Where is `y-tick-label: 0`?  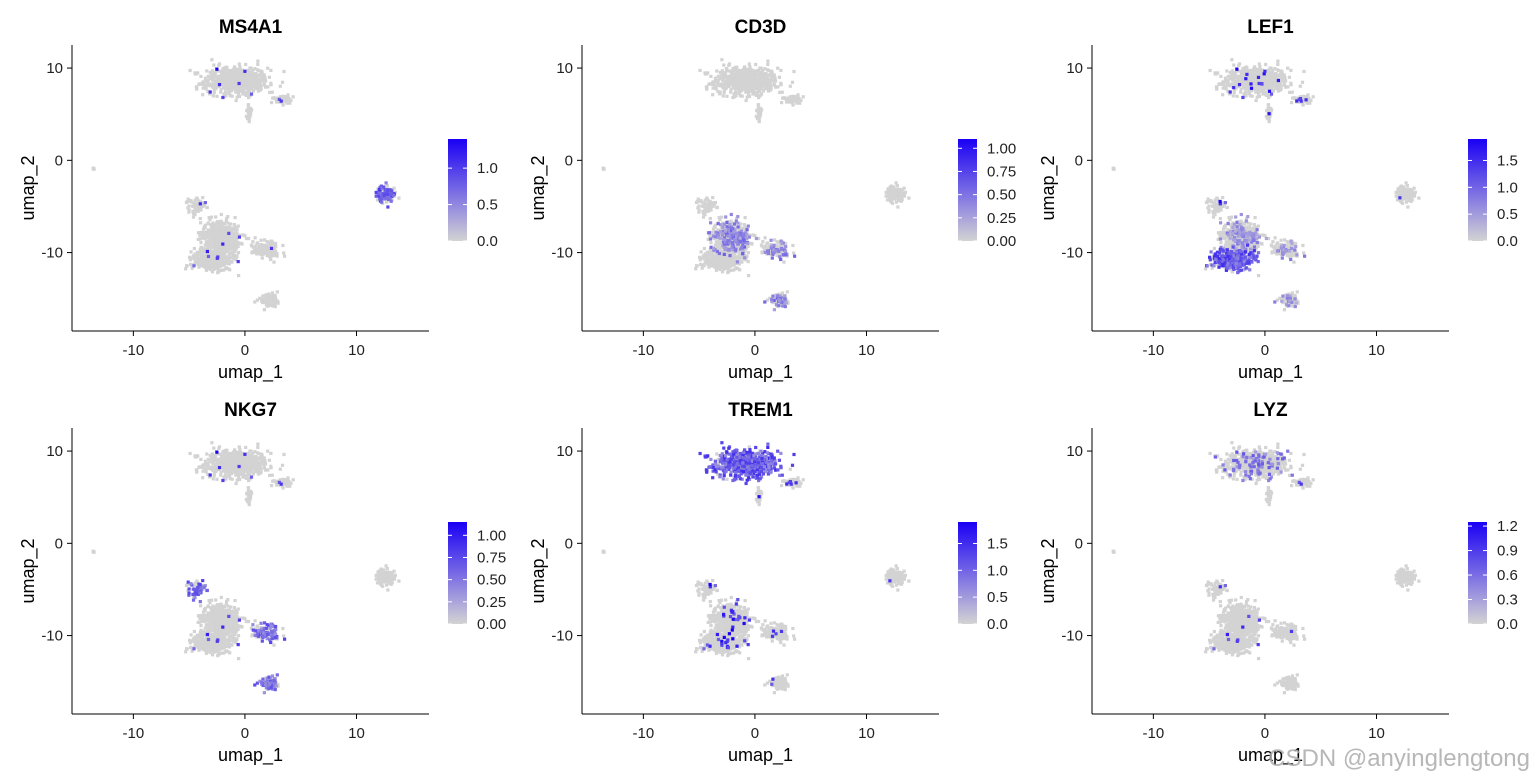
y-tick-label: 0 is located at coordinates (569, 160).